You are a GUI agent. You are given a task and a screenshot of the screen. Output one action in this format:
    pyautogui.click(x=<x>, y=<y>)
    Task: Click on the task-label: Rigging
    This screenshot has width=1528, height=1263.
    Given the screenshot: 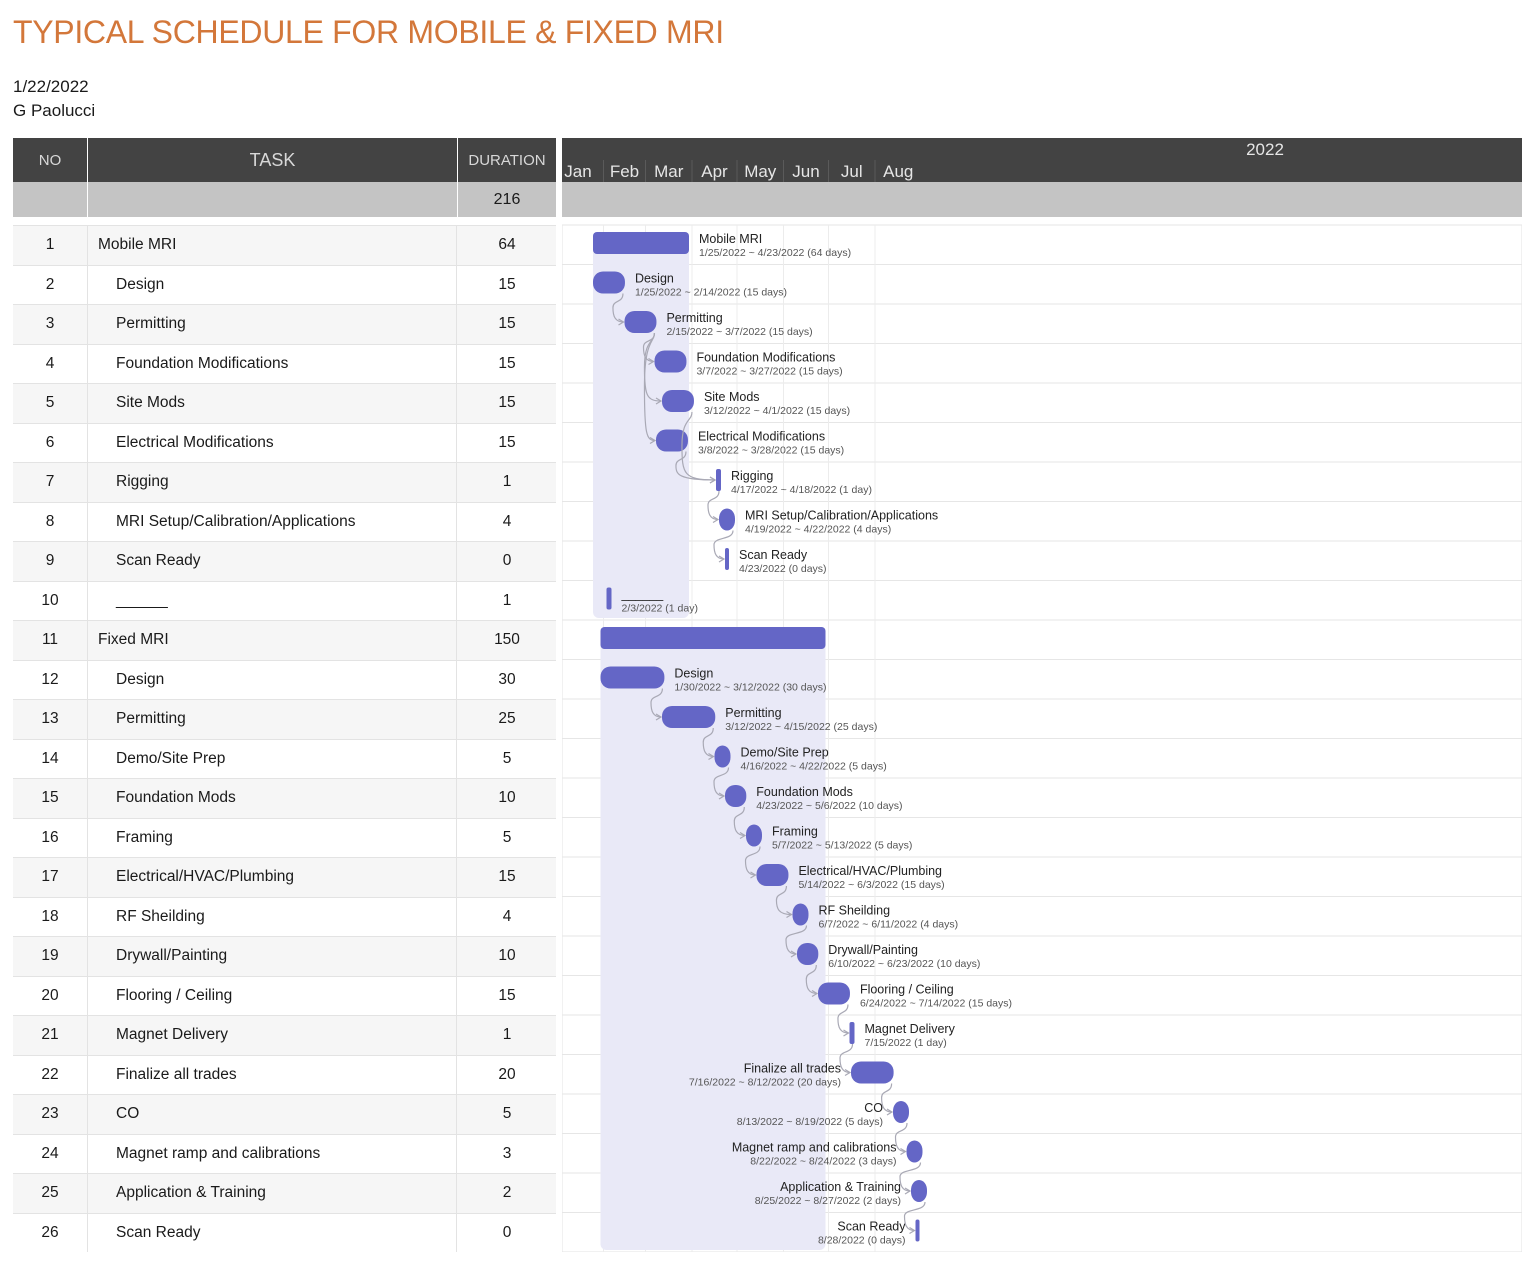 What is the action you would take?
    pyautogui.click(x=752, y=476)
    